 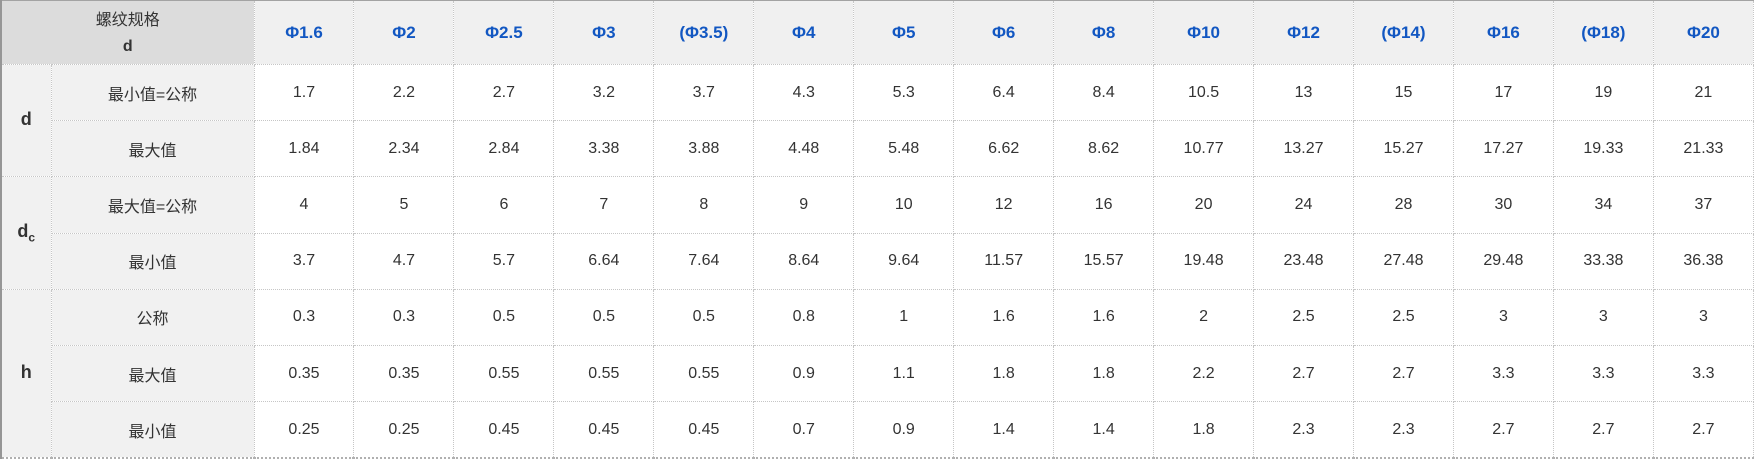 I want to click on value-cell: 21, so click(x=1703, y=92).